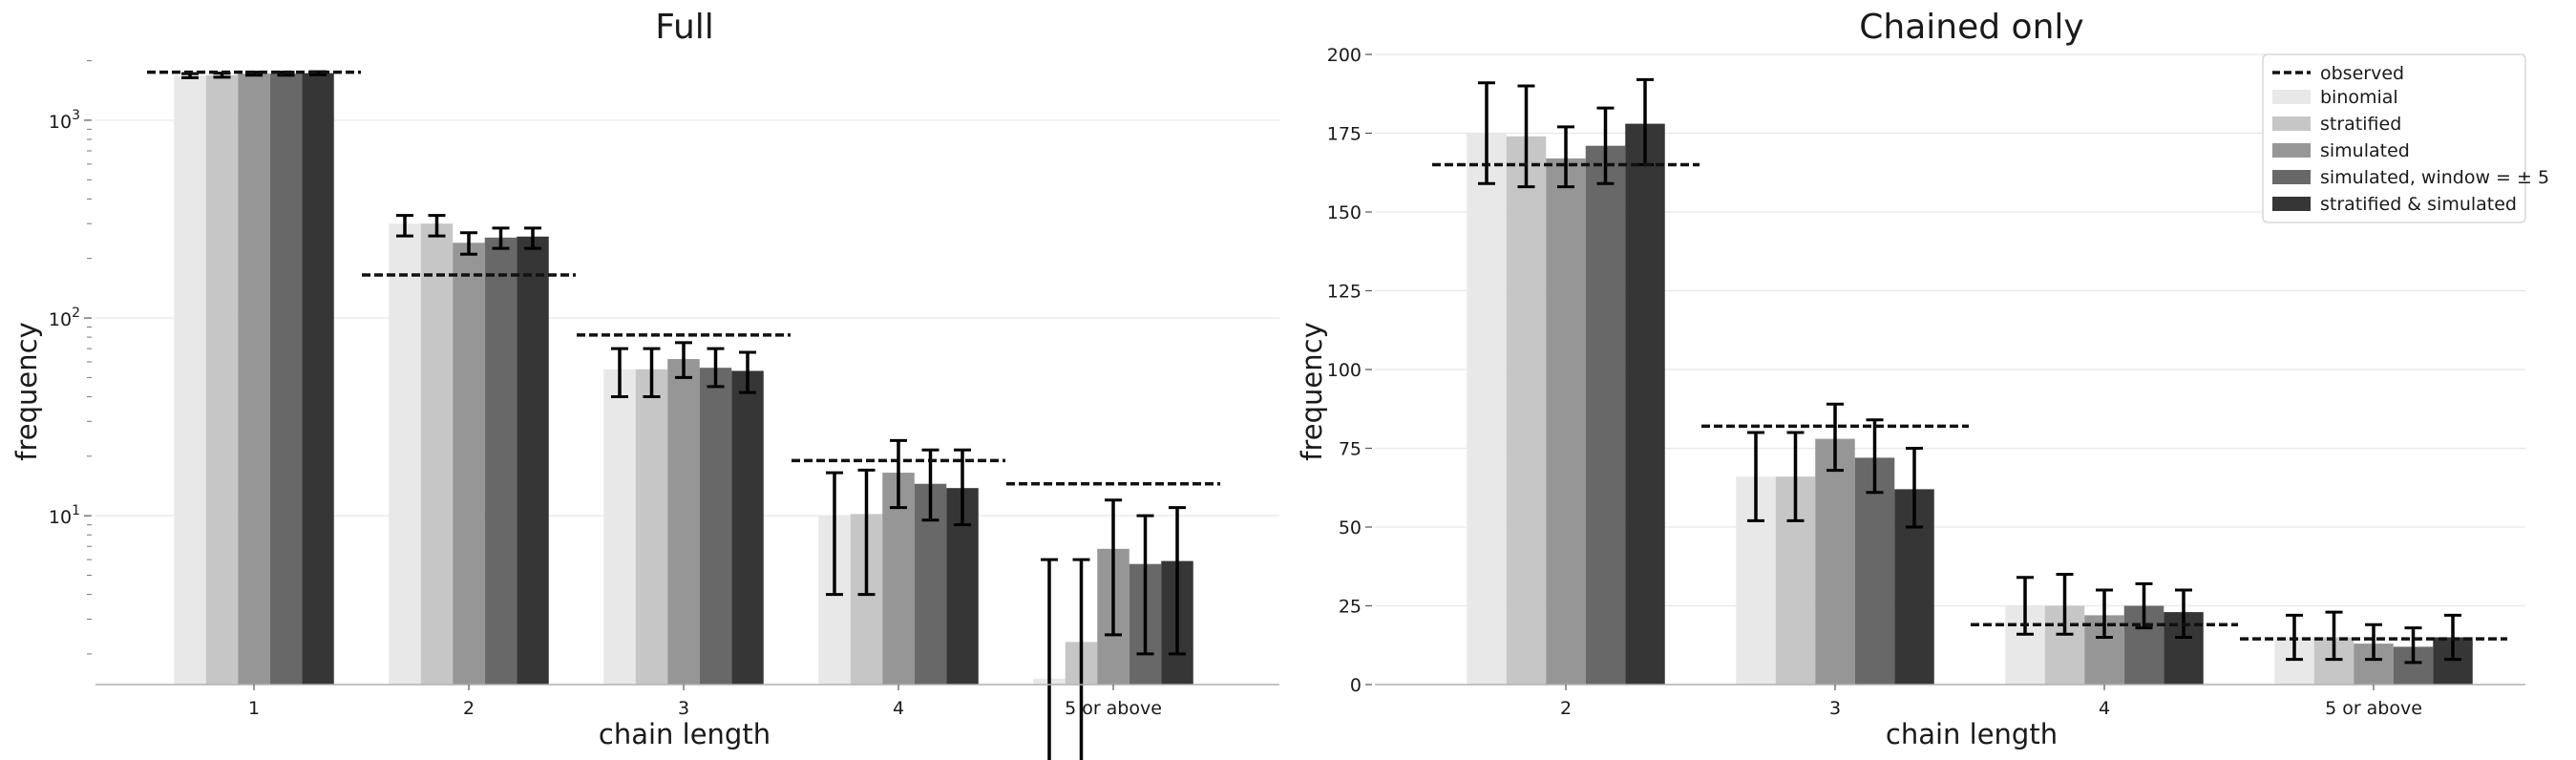 This screenshot has height=760, width=2576. I want to click on full-x-tick-label: 4, so click(898, 708).